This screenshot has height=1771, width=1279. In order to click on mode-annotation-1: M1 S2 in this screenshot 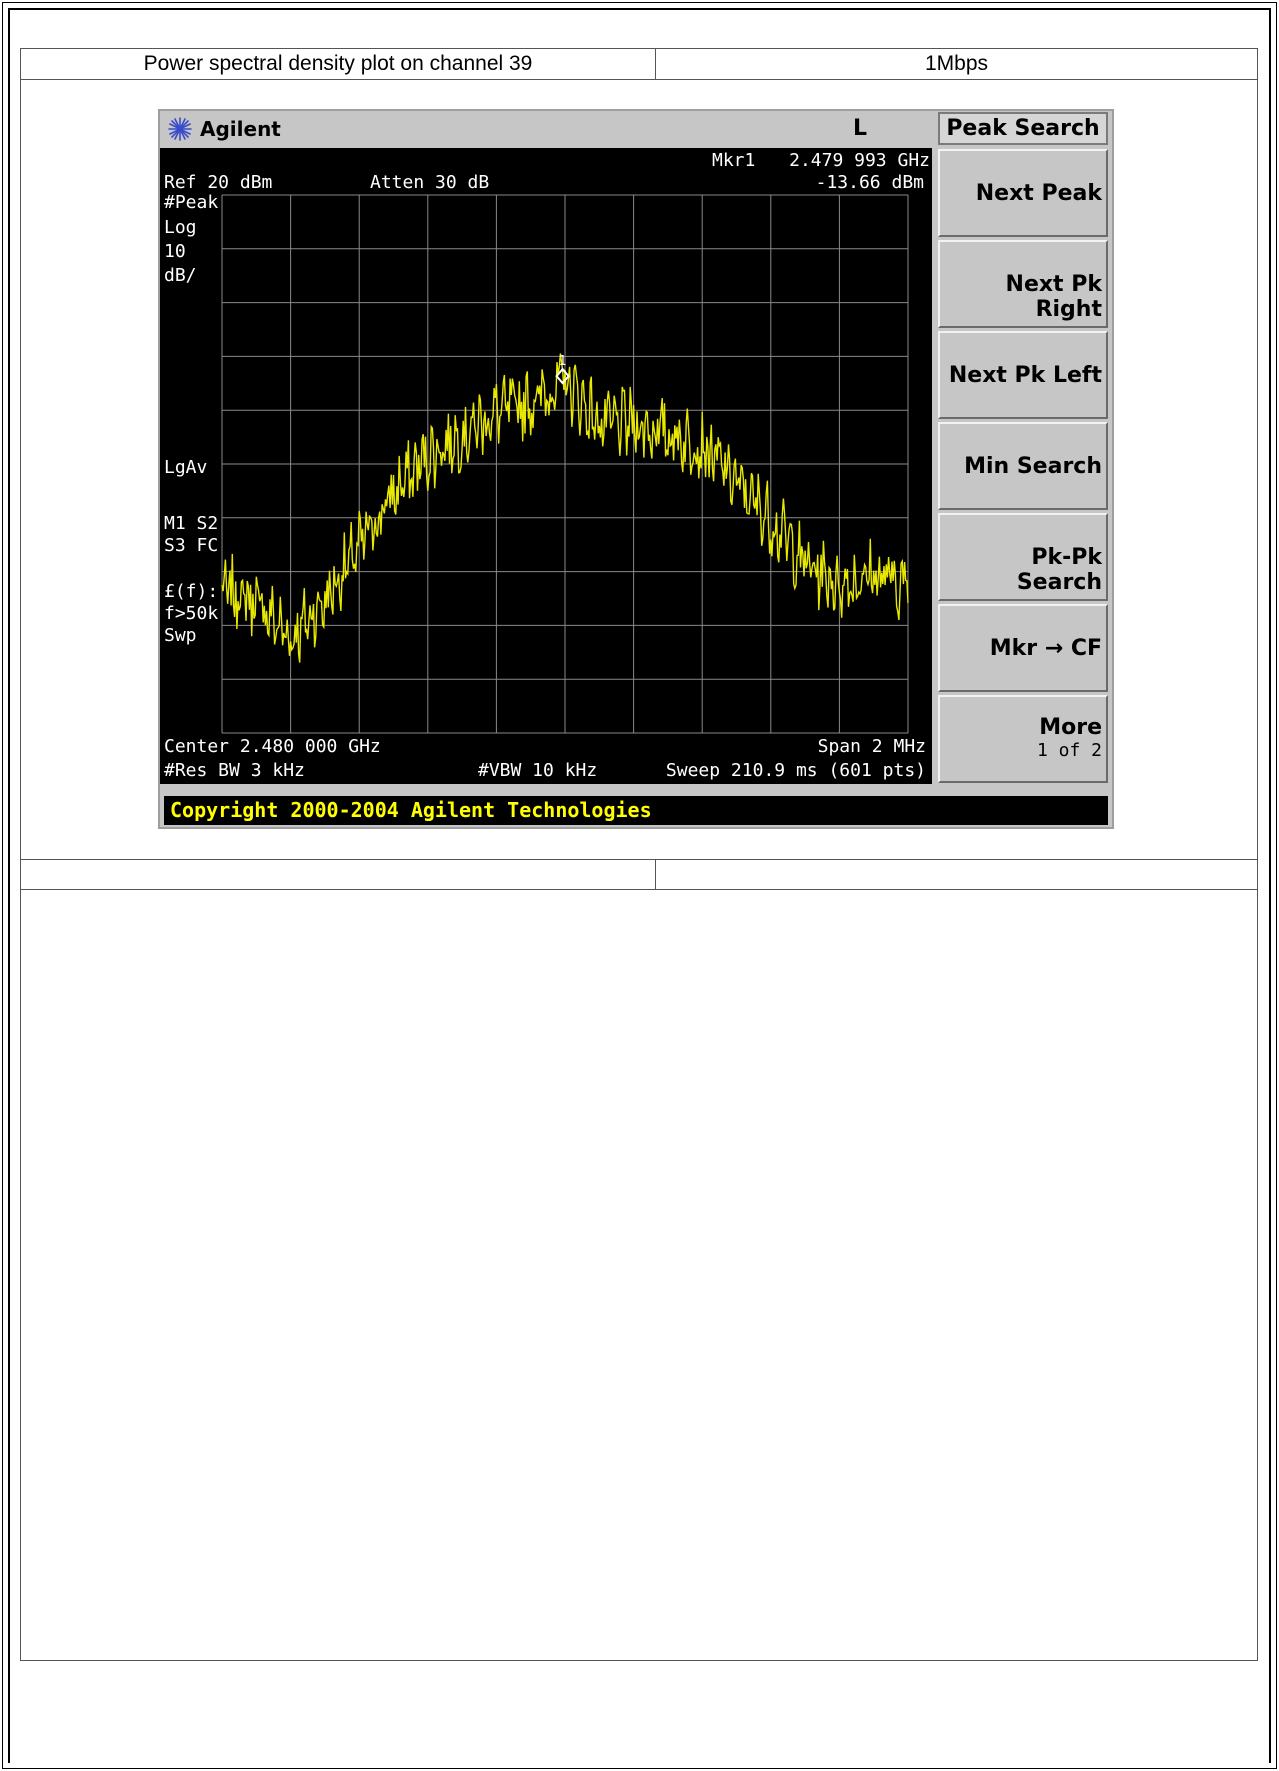, I will do `click(191, 523)`.